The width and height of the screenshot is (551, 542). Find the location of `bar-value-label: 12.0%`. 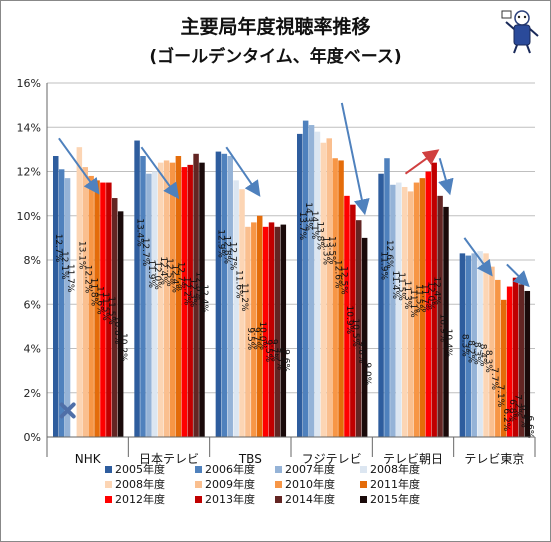

bar-value-label: 12.0% is located at coordinates (430, 295).